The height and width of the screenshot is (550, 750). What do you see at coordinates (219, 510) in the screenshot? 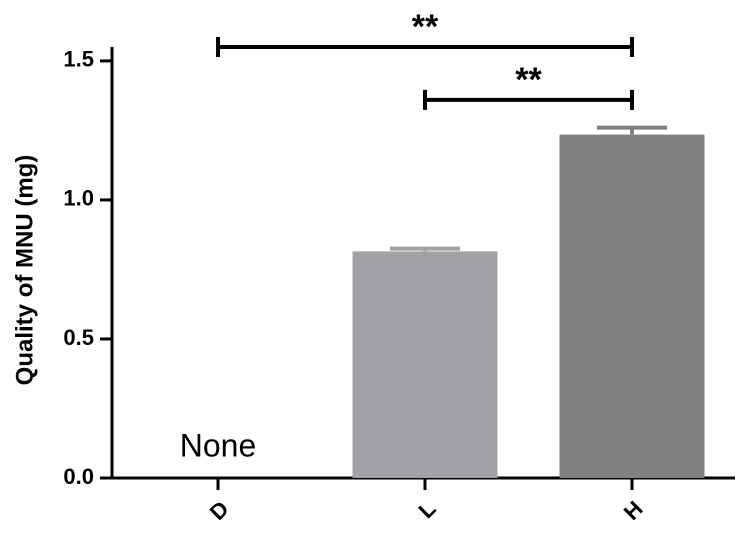
I see `x-tick-label: D` at bounding box center [219, 510].